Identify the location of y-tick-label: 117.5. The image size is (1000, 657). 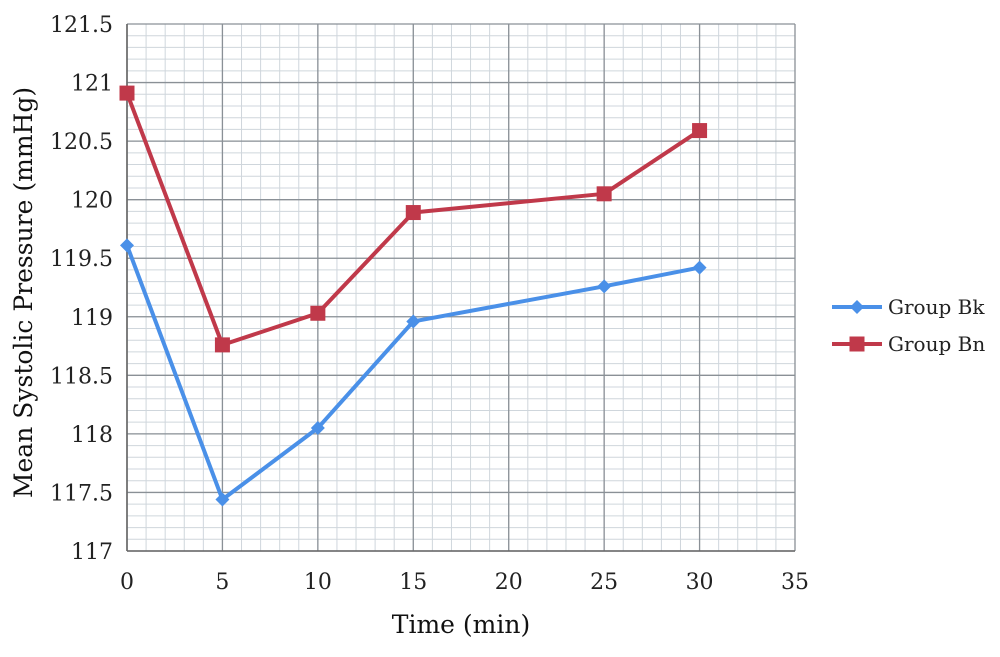
(81, 493).